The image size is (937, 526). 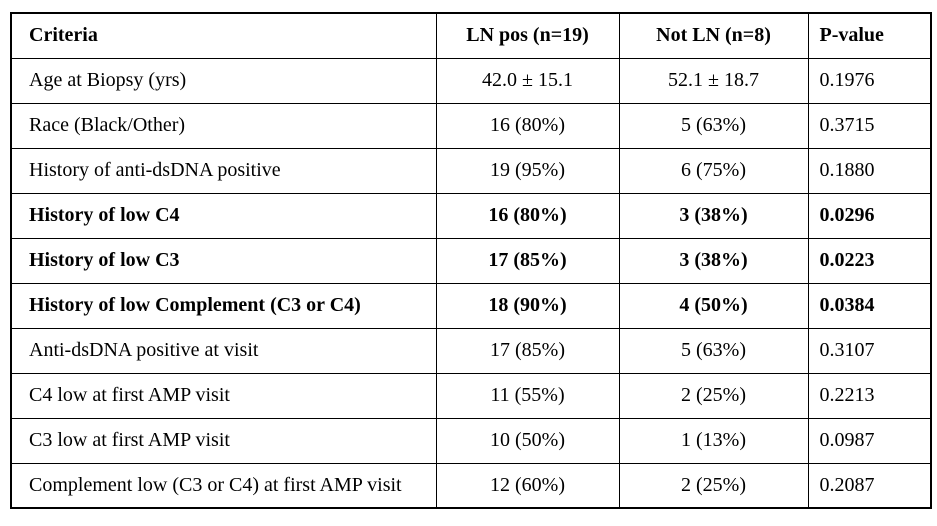 What do you see at coordinates (713, 170) in the screenshot?
I see `not-ln-cell: 6 (75%)` at bounding box center [713, 170].